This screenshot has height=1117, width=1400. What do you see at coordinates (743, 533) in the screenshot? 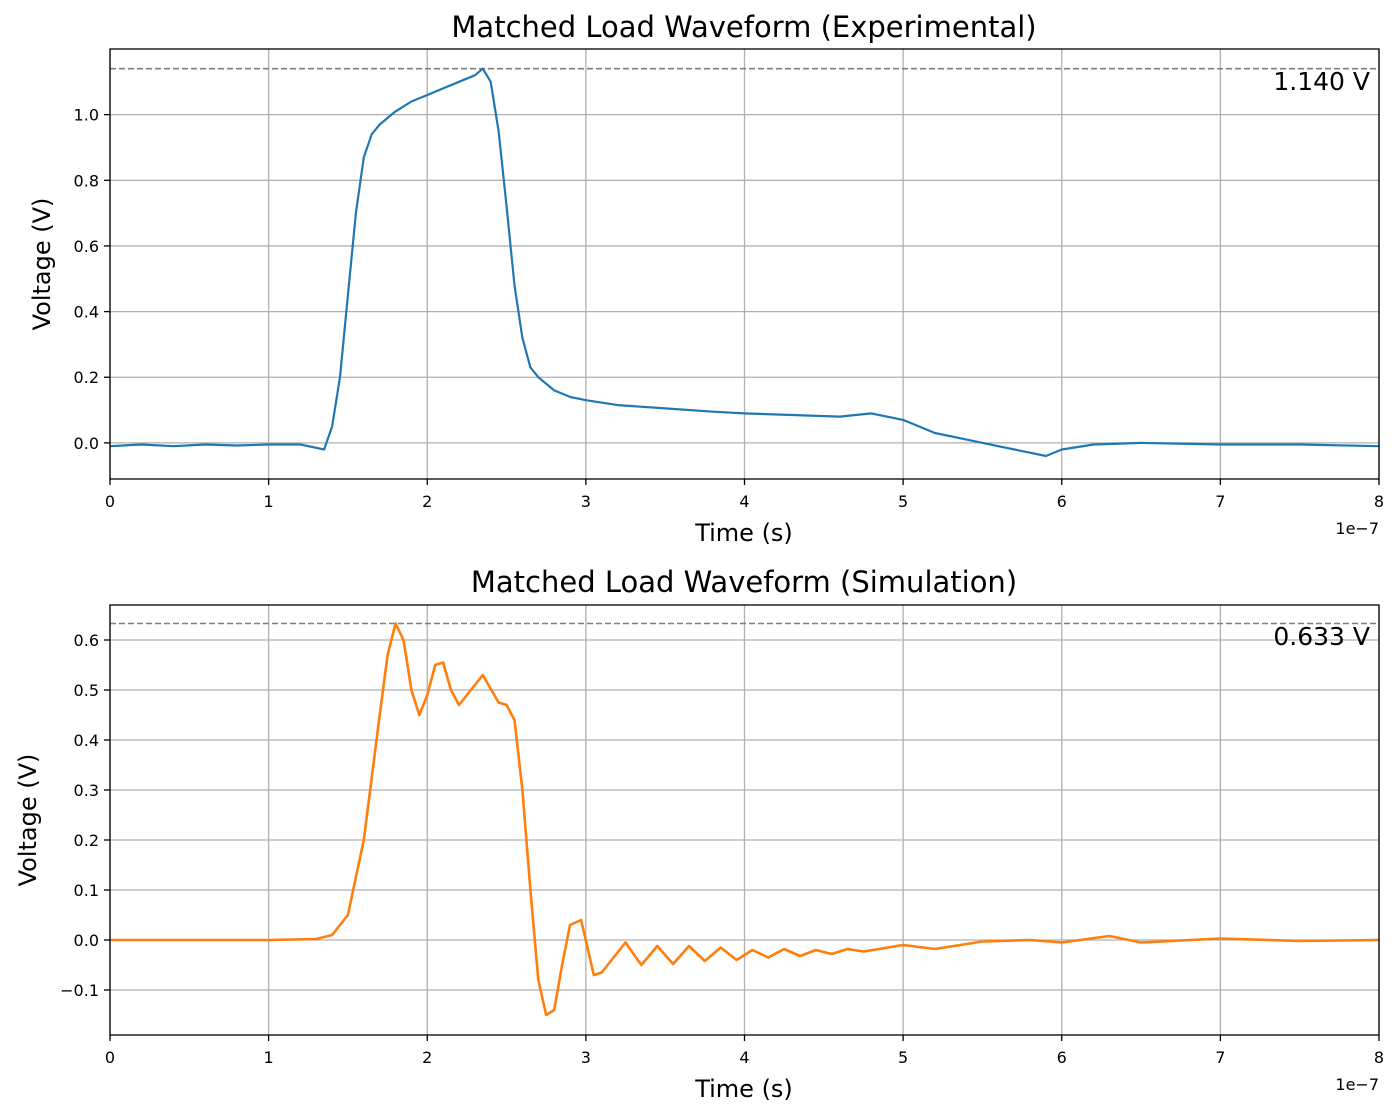
I see `experimental-x-axis-label: Time (s)` at bounding box center [743, 533].